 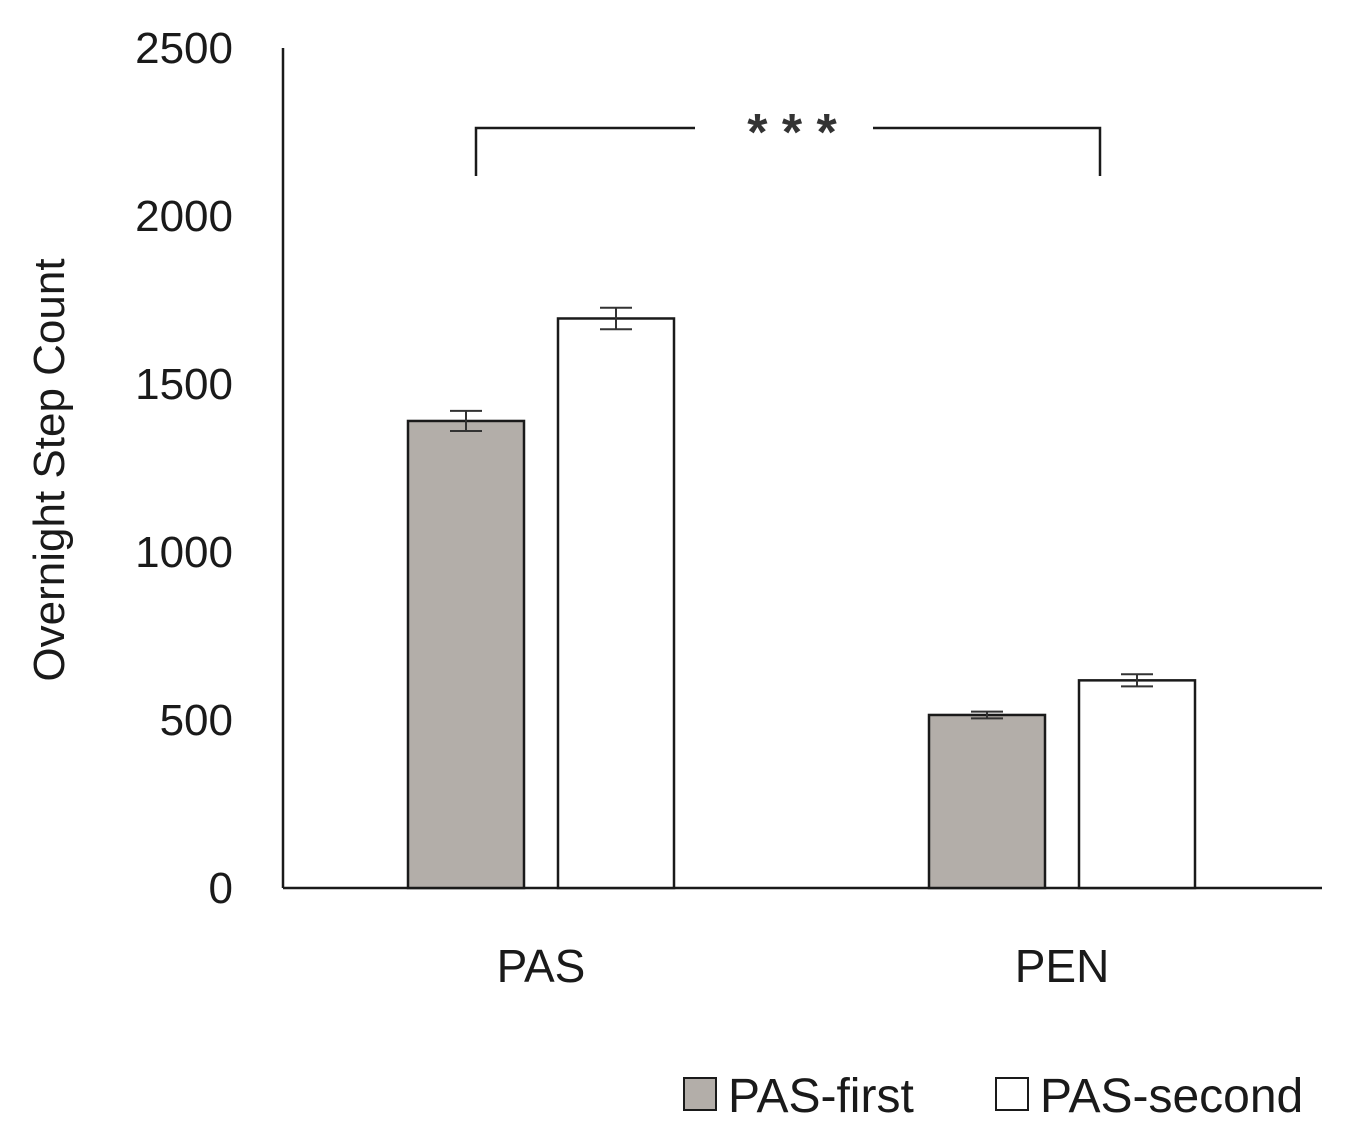 I want to click on error-bar-pas-second-pen, so click(x=1137, y=680).